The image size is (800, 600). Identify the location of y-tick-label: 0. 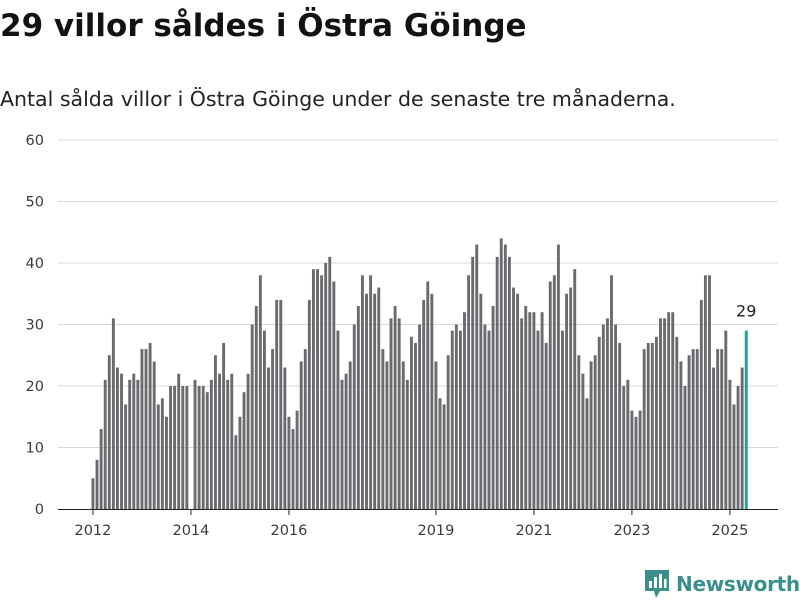
(39, 510).